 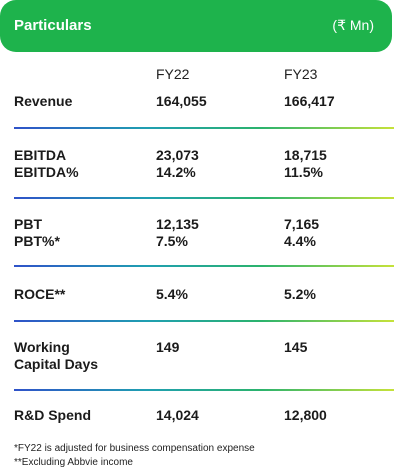 What do you see at coordinates (302, 224) in the screenshot?
I see `pbt-fy23: 7,165` at bounding box center [302, 224].